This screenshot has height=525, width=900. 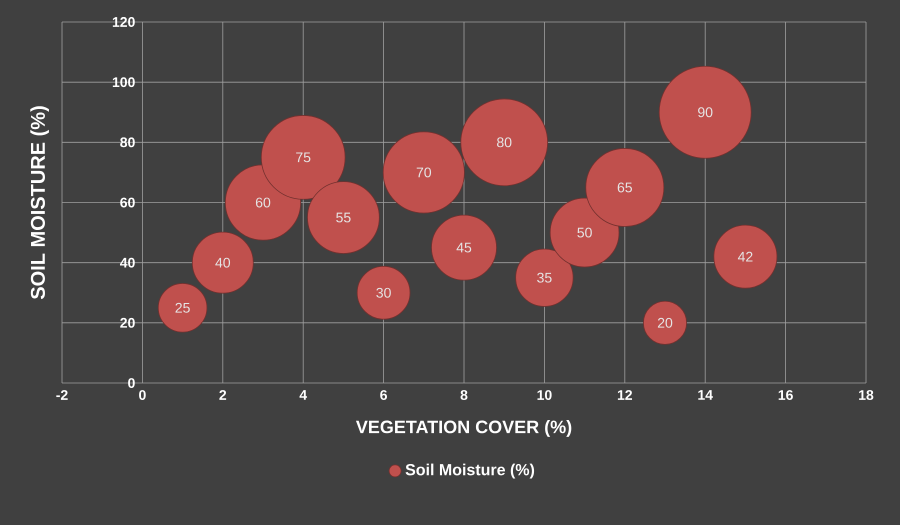 I want to click on y-tick-label: 40, so click(x=127, y=263).